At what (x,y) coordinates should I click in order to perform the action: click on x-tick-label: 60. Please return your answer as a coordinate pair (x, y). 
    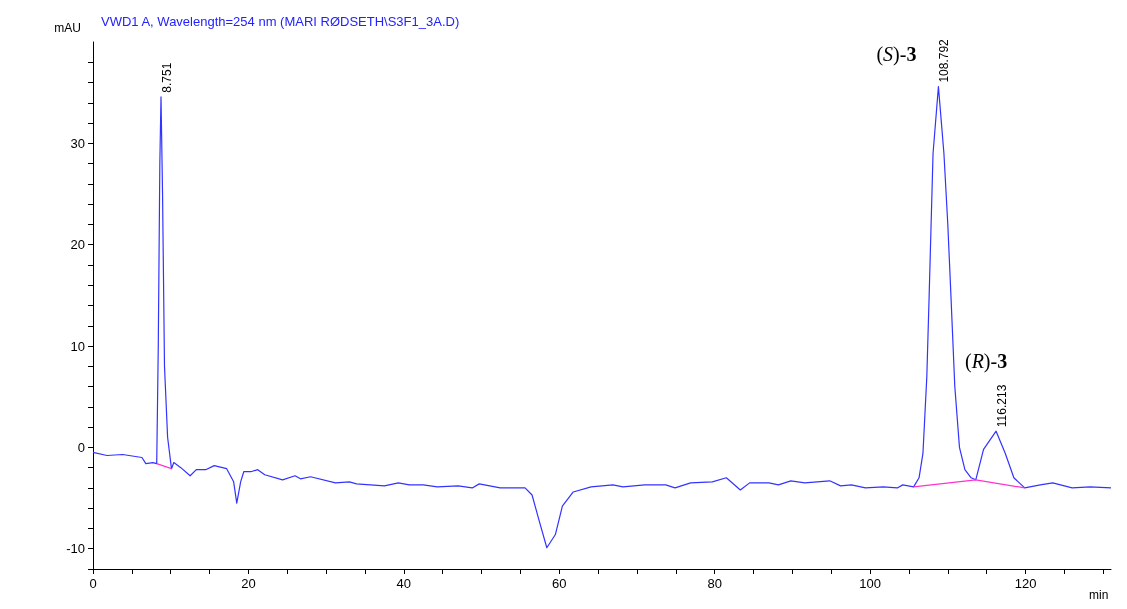
    Looking at the image, I should click on (559, 583).